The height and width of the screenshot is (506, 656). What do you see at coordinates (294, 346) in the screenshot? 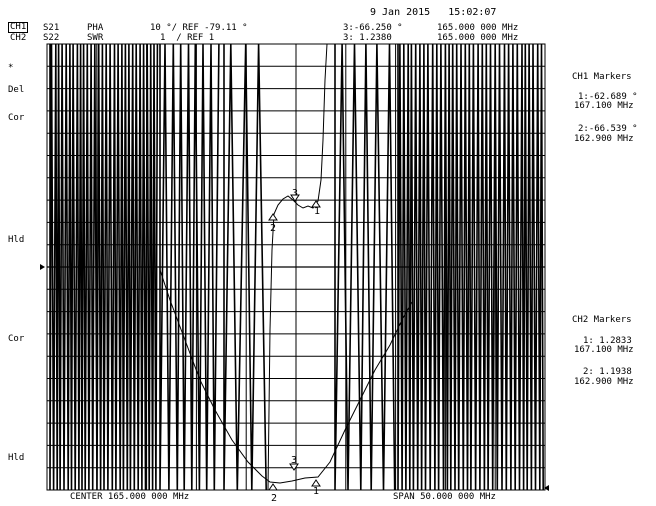
I see `trace-markers: 1 2 3 1 2 3` at bounding box center [294, 346].